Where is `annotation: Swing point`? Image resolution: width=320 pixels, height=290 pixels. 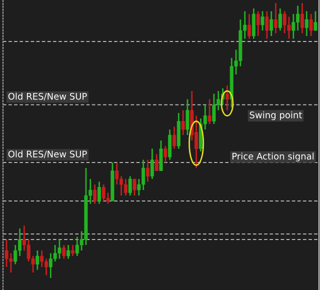 annotation: Swing point is located at coordinates (276, 115).